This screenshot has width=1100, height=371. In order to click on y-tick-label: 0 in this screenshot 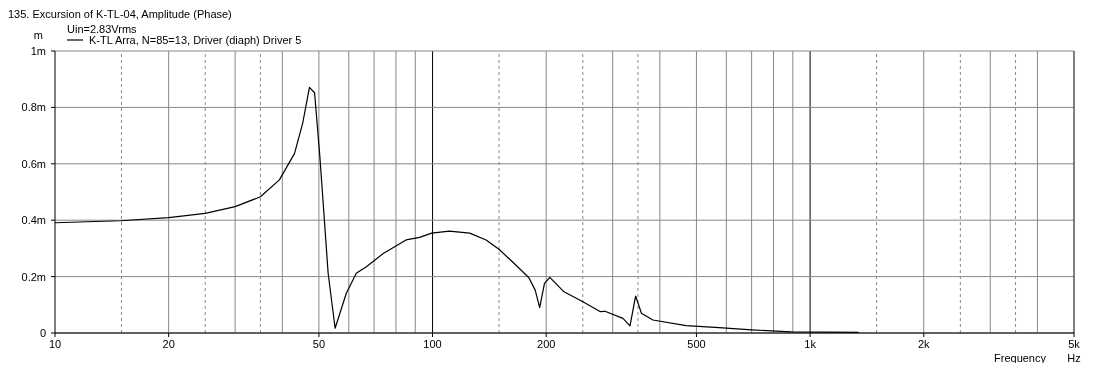, I will do `click(42, 333)`.